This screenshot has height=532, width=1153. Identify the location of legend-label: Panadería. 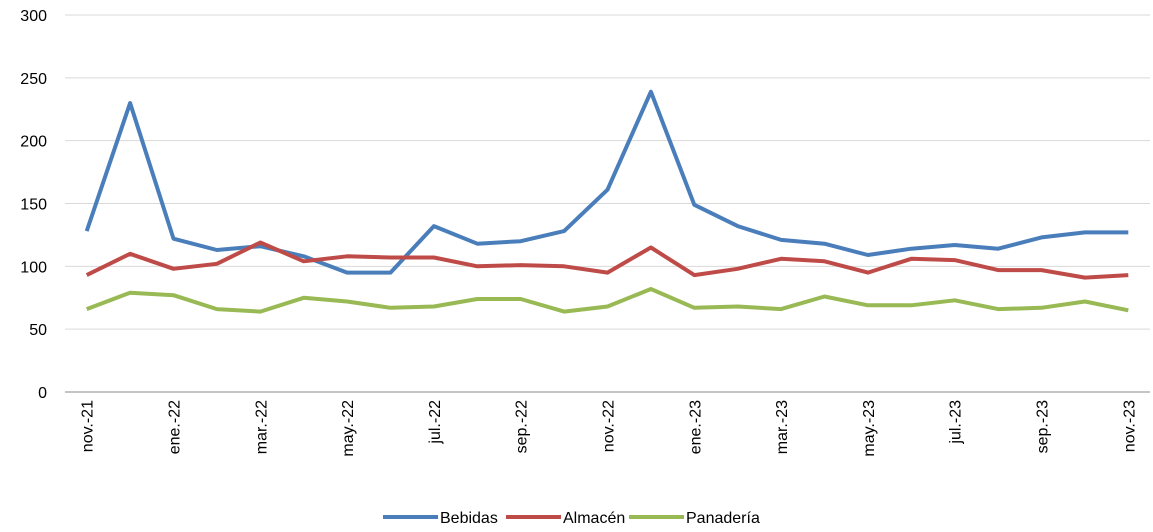
(723, 518).